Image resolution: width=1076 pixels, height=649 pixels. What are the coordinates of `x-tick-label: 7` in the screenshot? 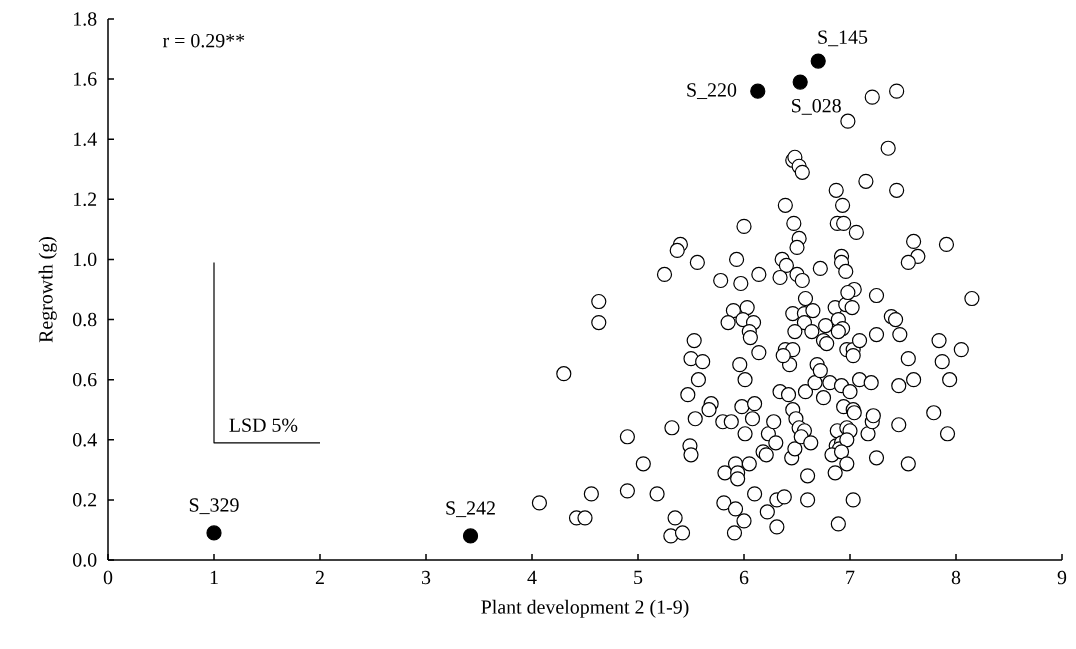 It's located at (850, 577).